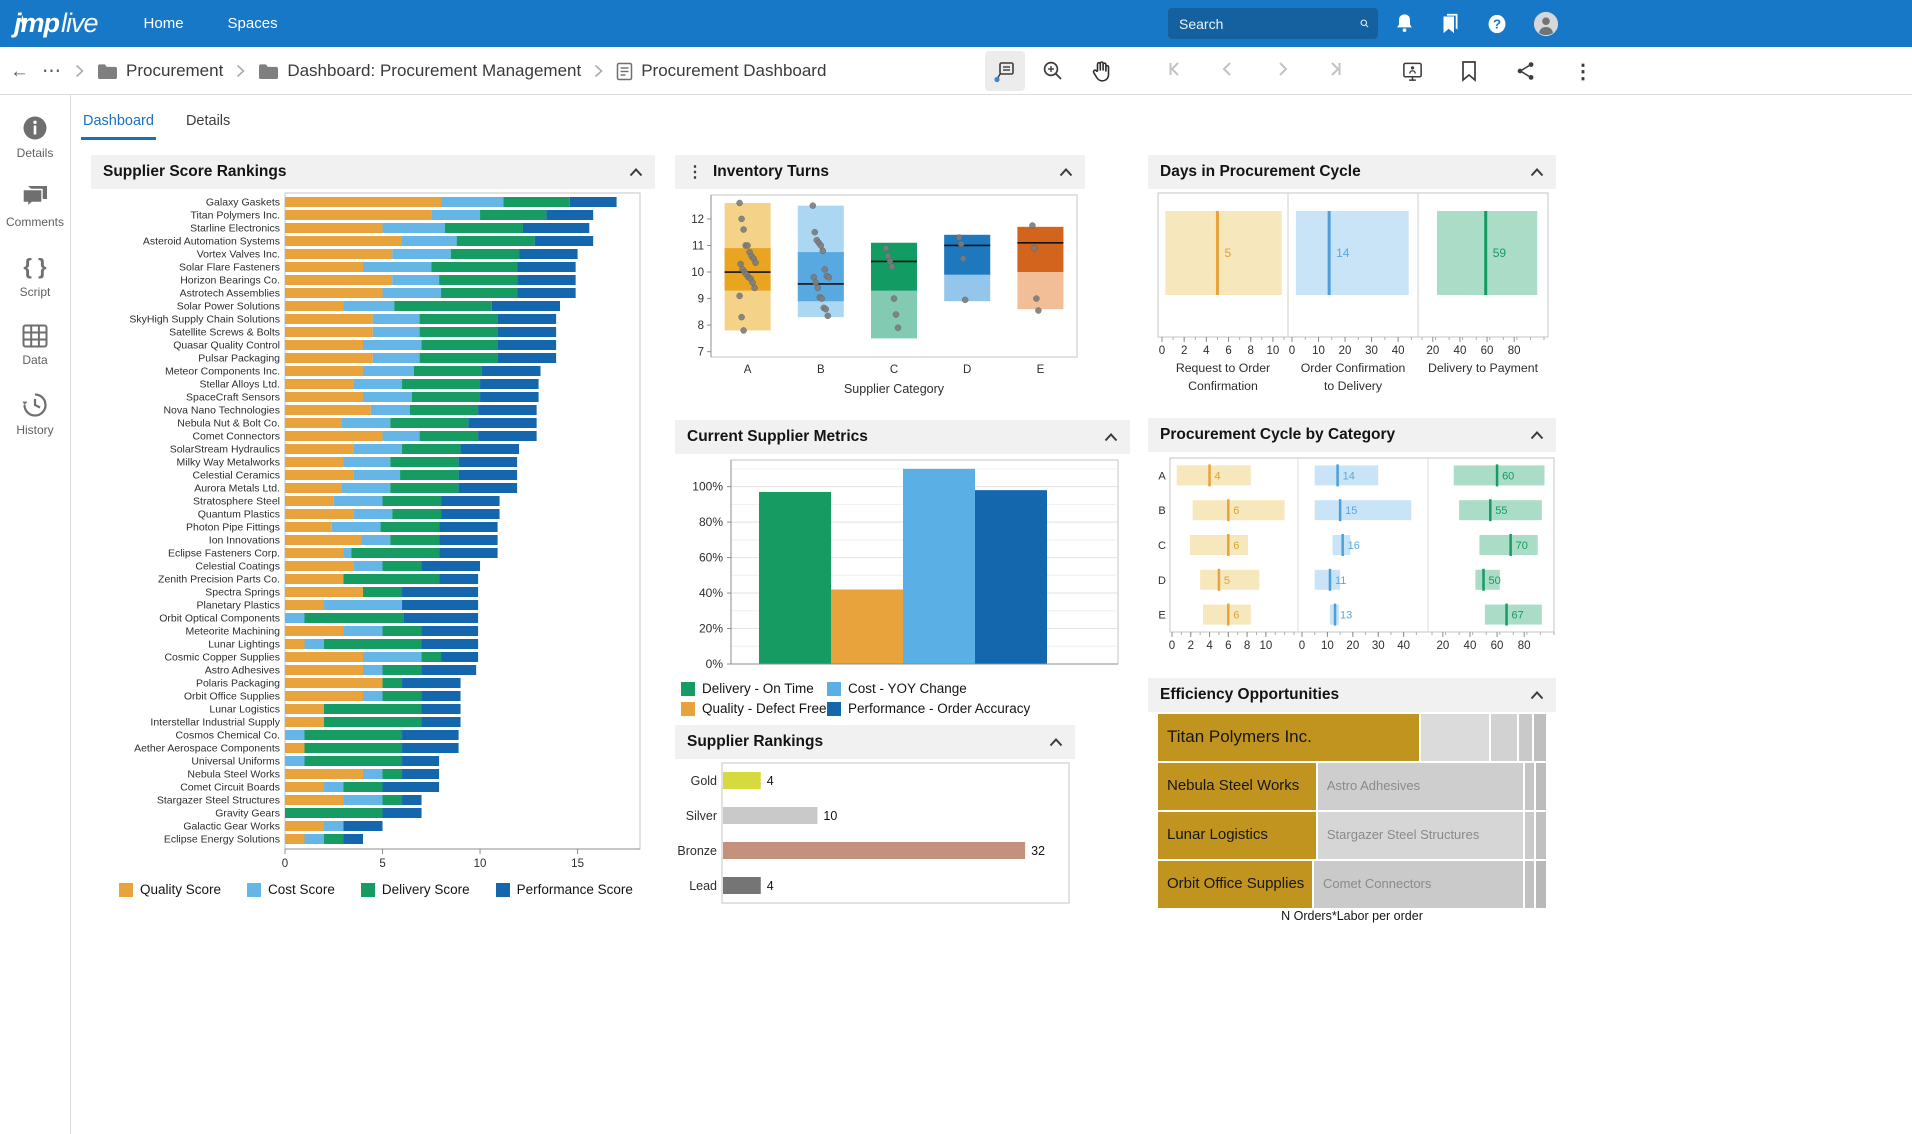  What do you see at coordinates (35, 414) in the screenshot?
I see `sidebar-item-history: History` at bounding box center [35, 414].